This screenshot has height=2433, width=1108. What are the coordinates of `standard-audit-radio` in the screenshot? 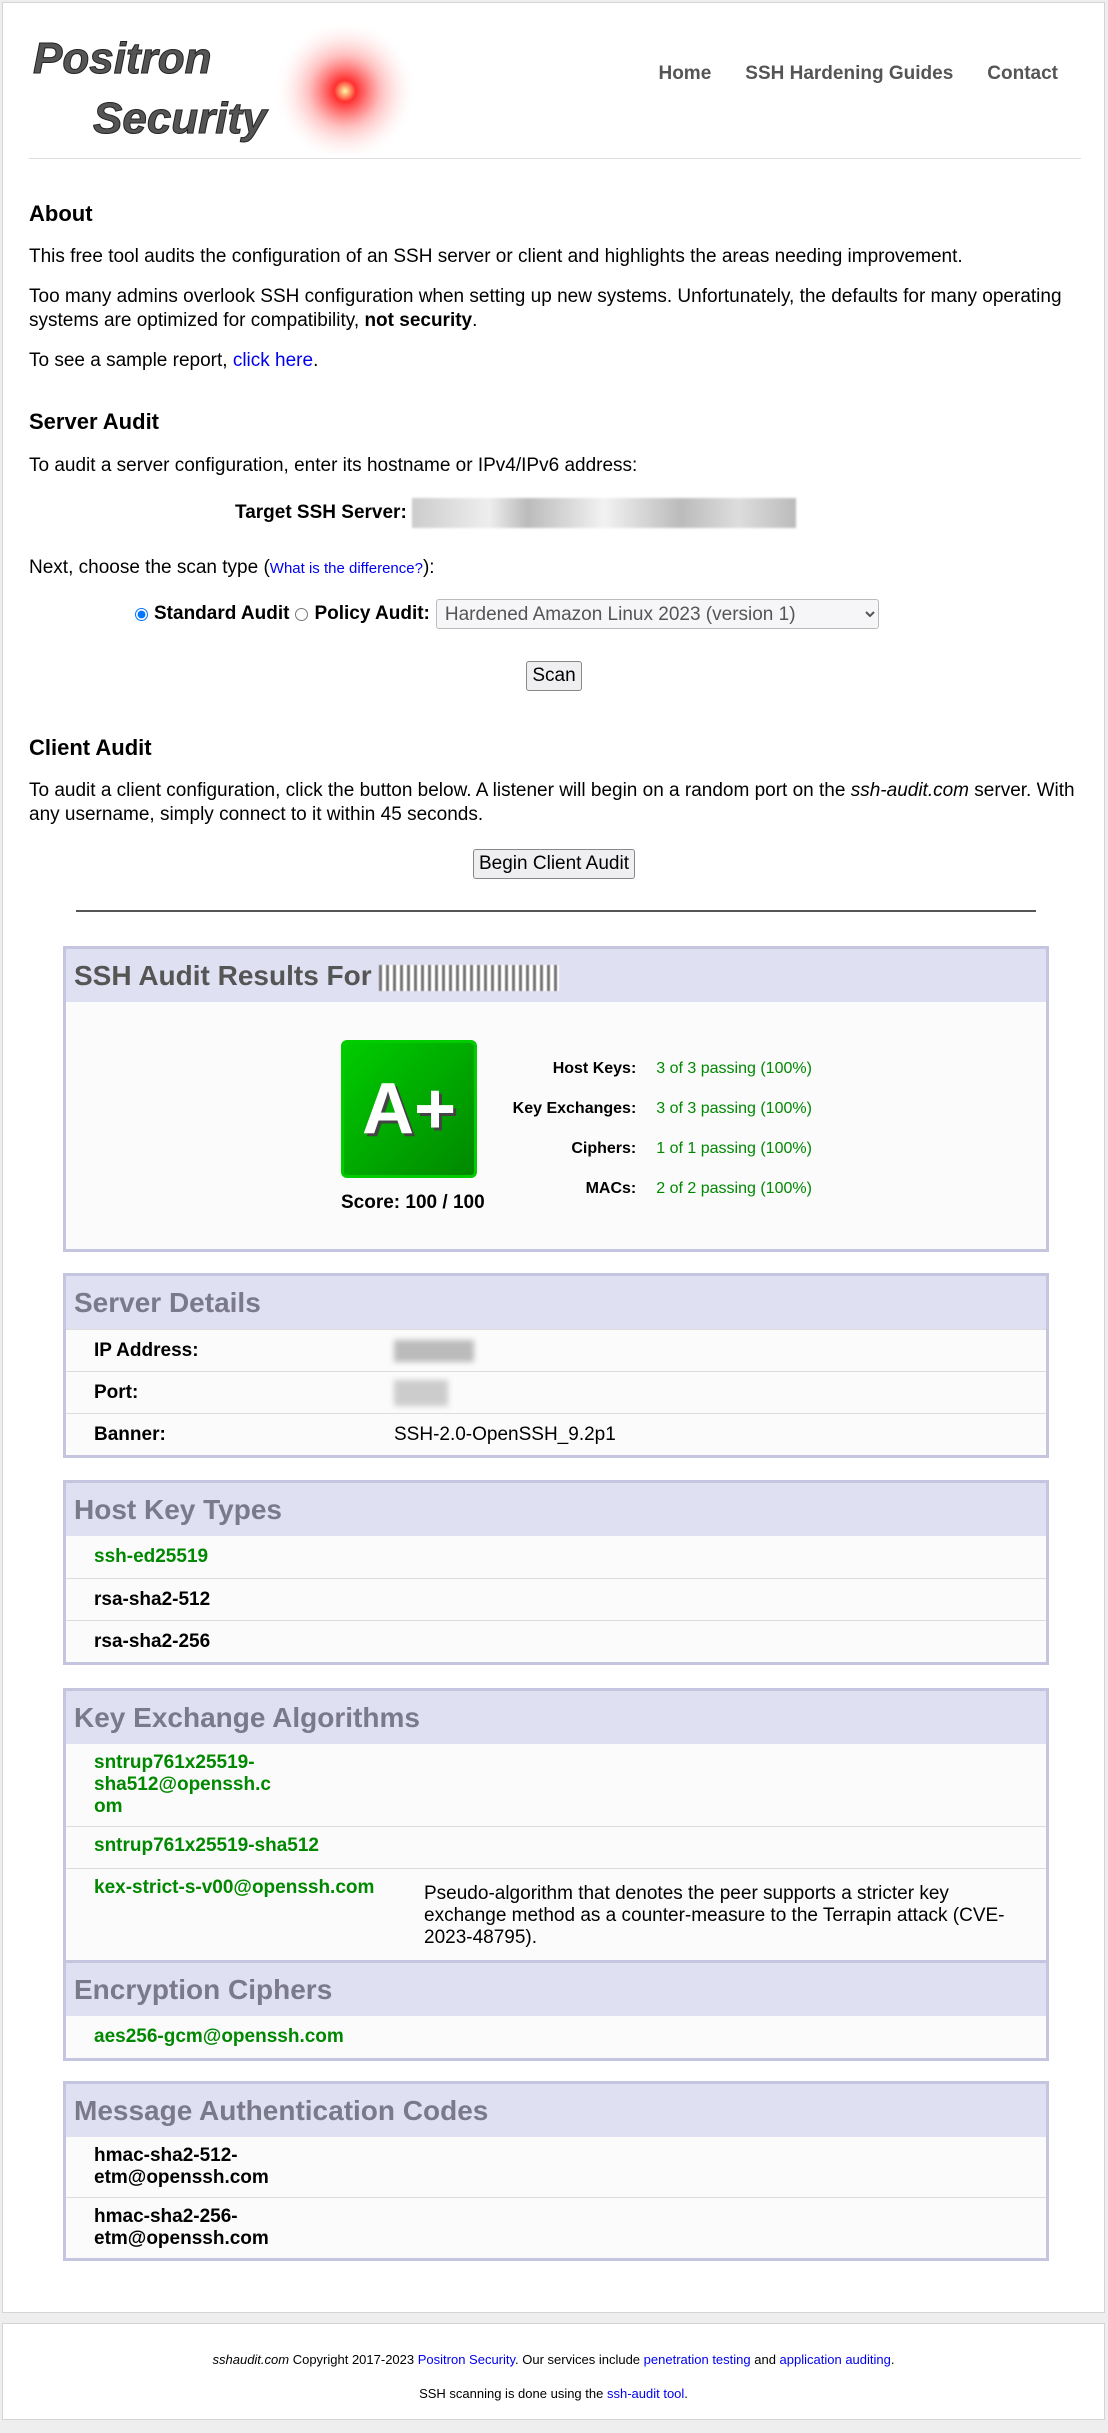 It's located at (141, 614).